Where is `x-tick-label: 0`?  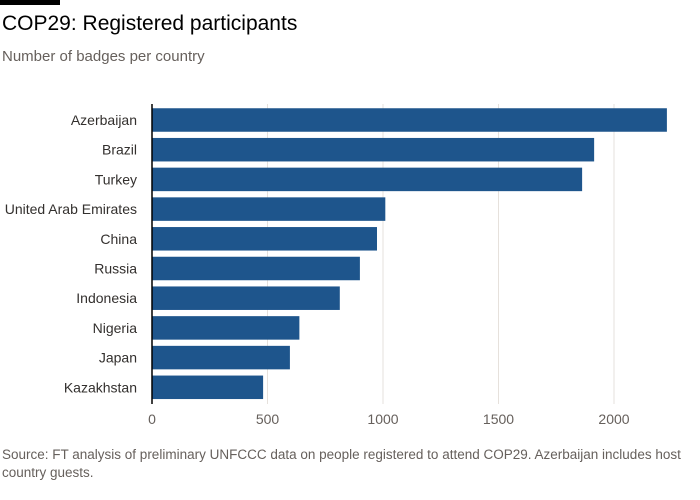
x-tick-label: 0 is located at coordinates (152, 419).